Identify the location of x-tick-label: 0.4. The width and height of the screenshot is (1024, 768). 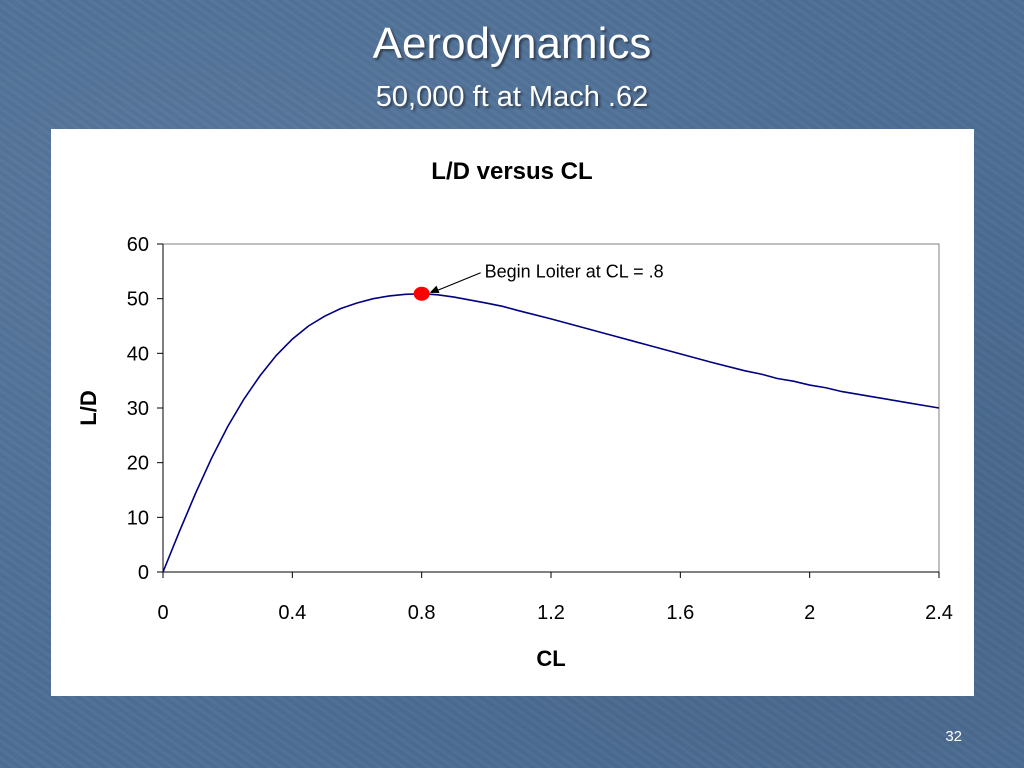
(292, 613).